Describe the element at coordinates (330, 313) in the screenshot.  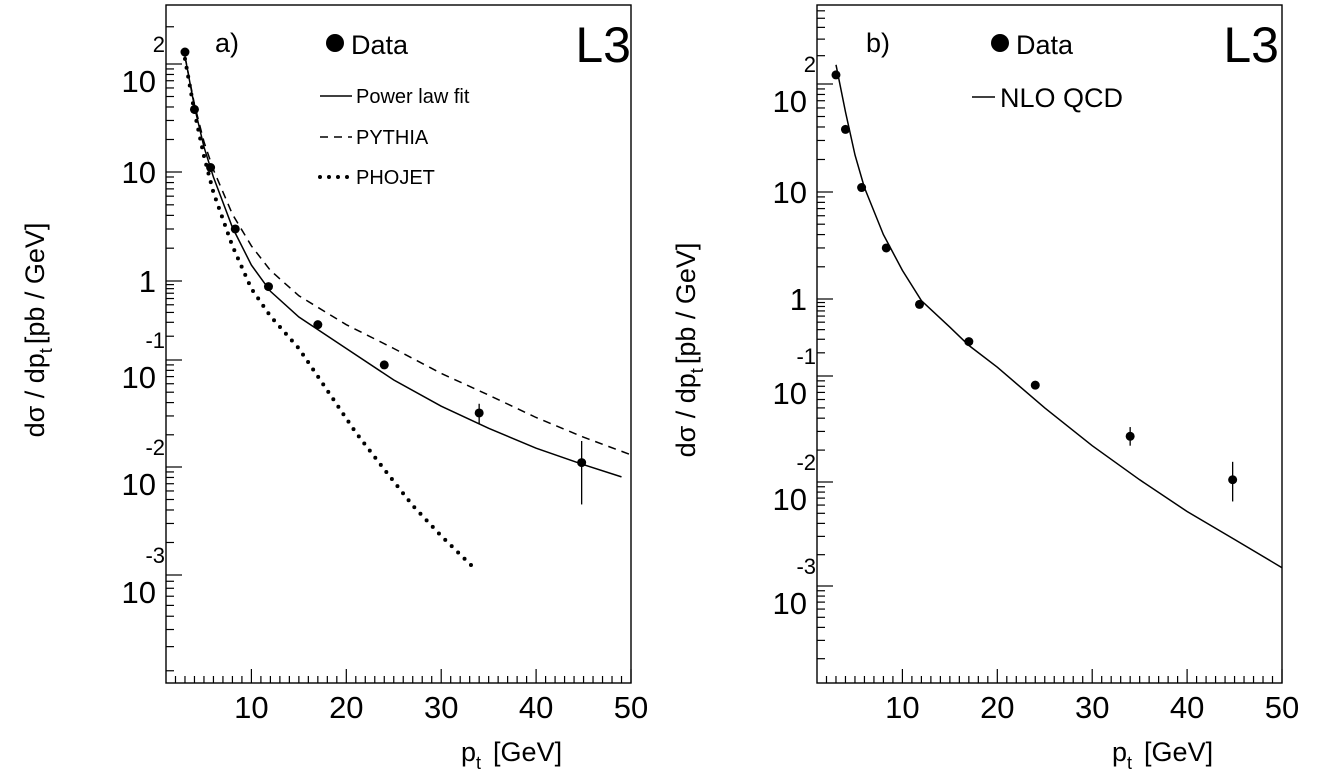
I see `series-line-phojet` at that location.